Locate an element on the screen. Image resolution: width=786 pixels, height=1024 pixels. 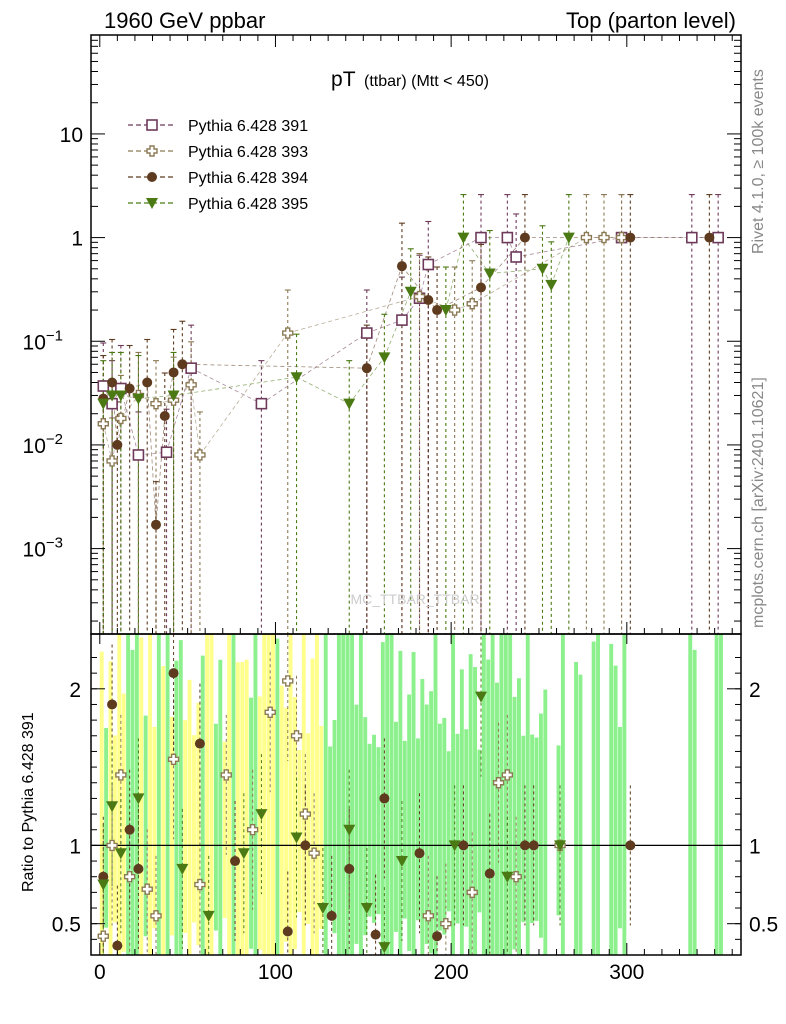
y-tick-label: 10 is located at coordinates (71, 135).